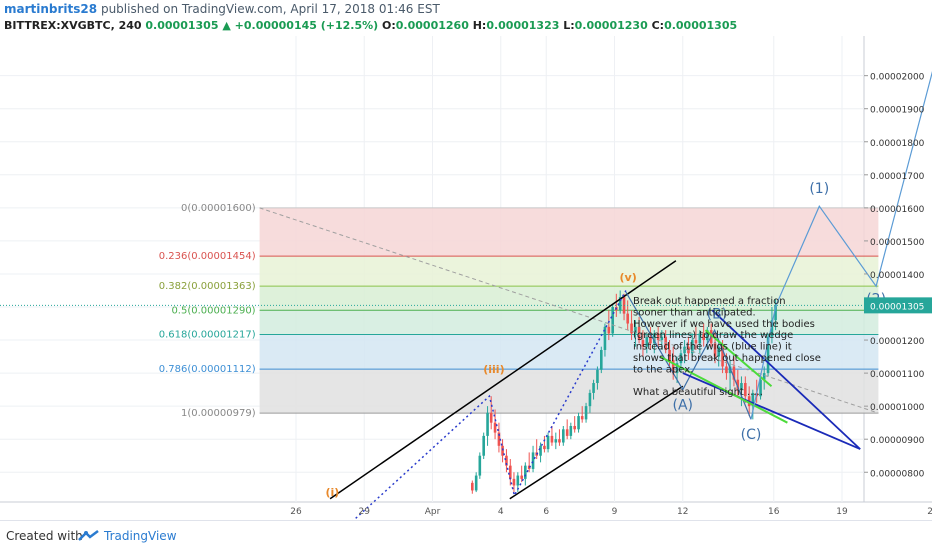 The width and height of the screenshot is (932, 551). Describe the element at coordinates (727, 358) in the screenshot. I see `annotation-line: shows that break out happened close` at that location.